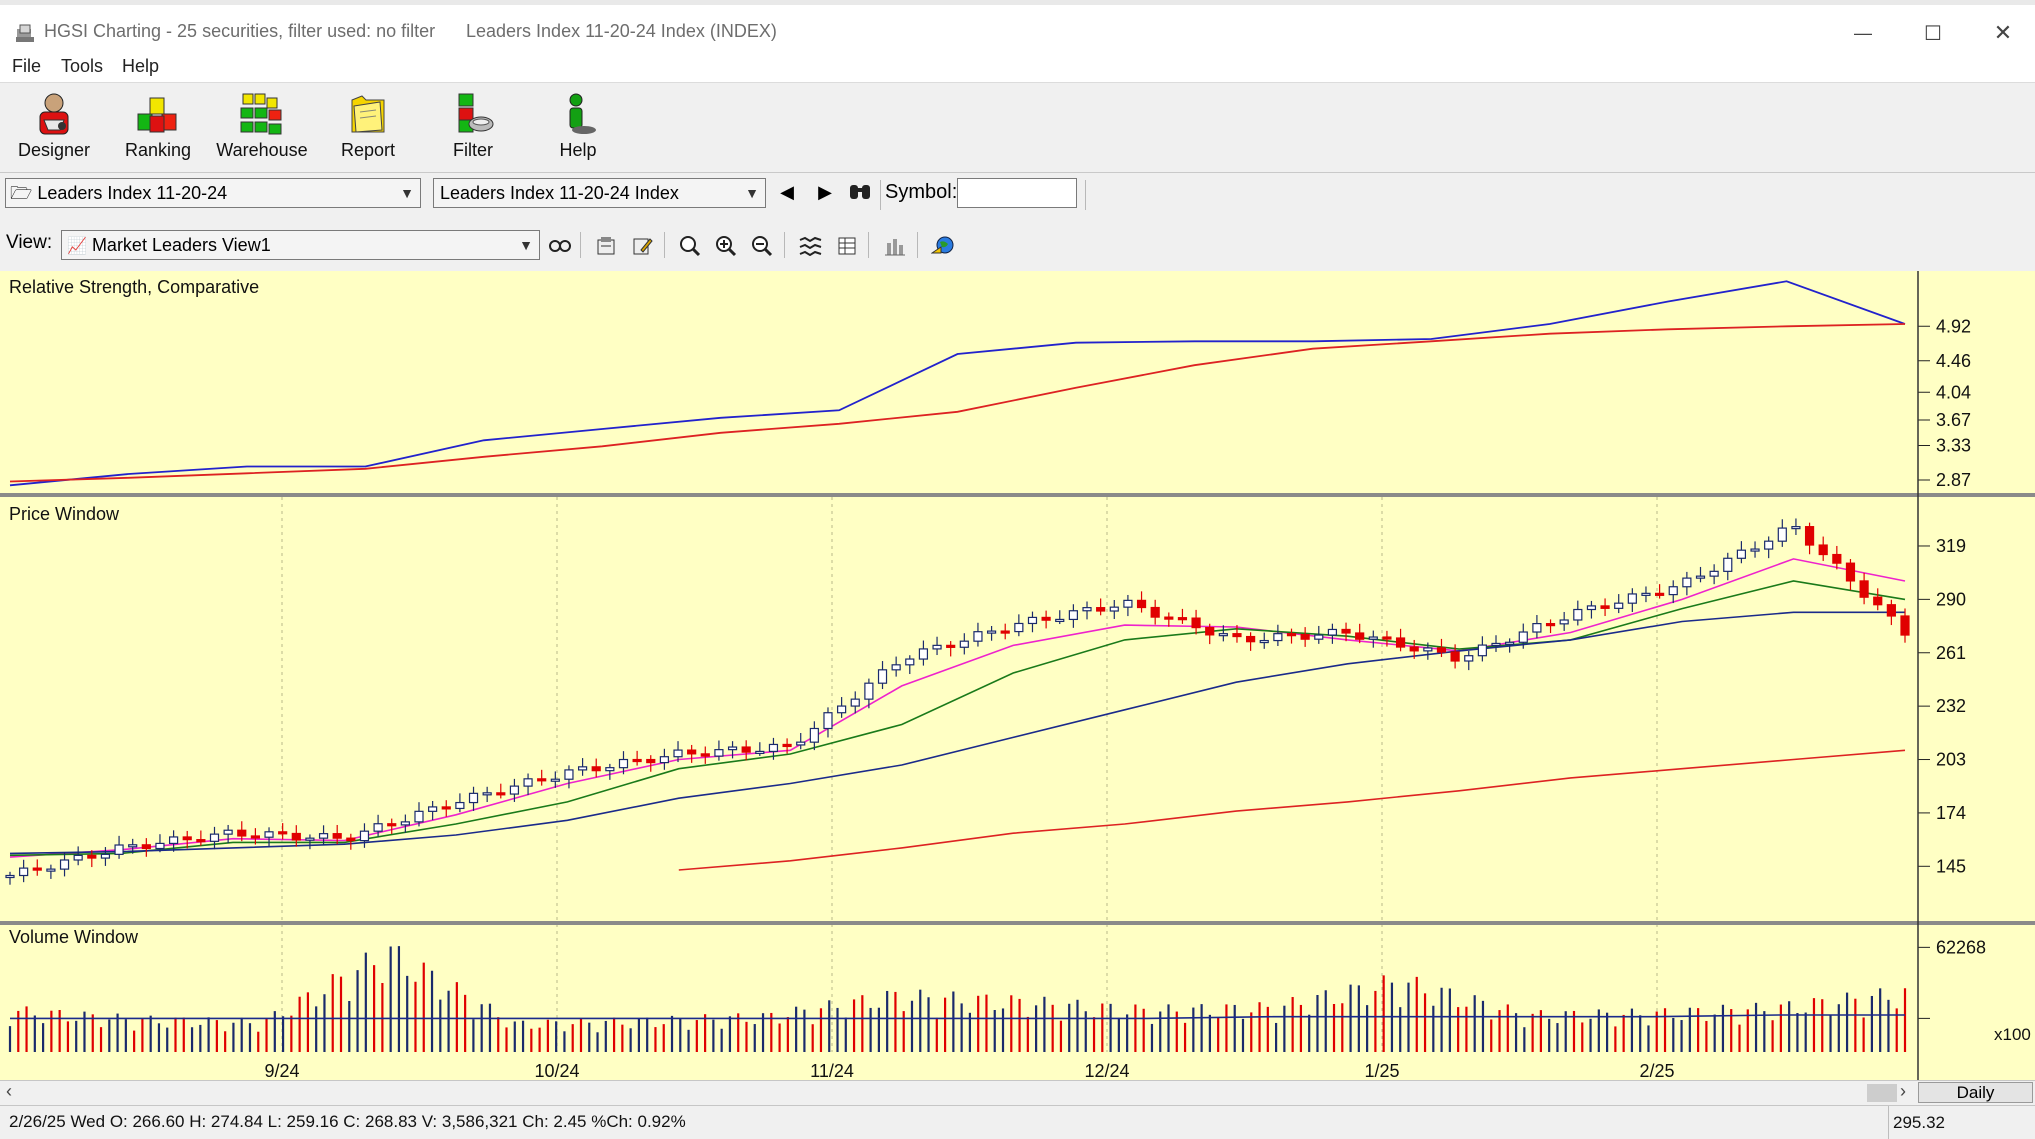 The height and width of the screenshot is (1139, 2035). What do you see at coordinates (213, 193) in the screenshot?
I see `list-dropdown: 🗁 Leaders Index 11-20-24 ▼` at bounding box center [213, 193].